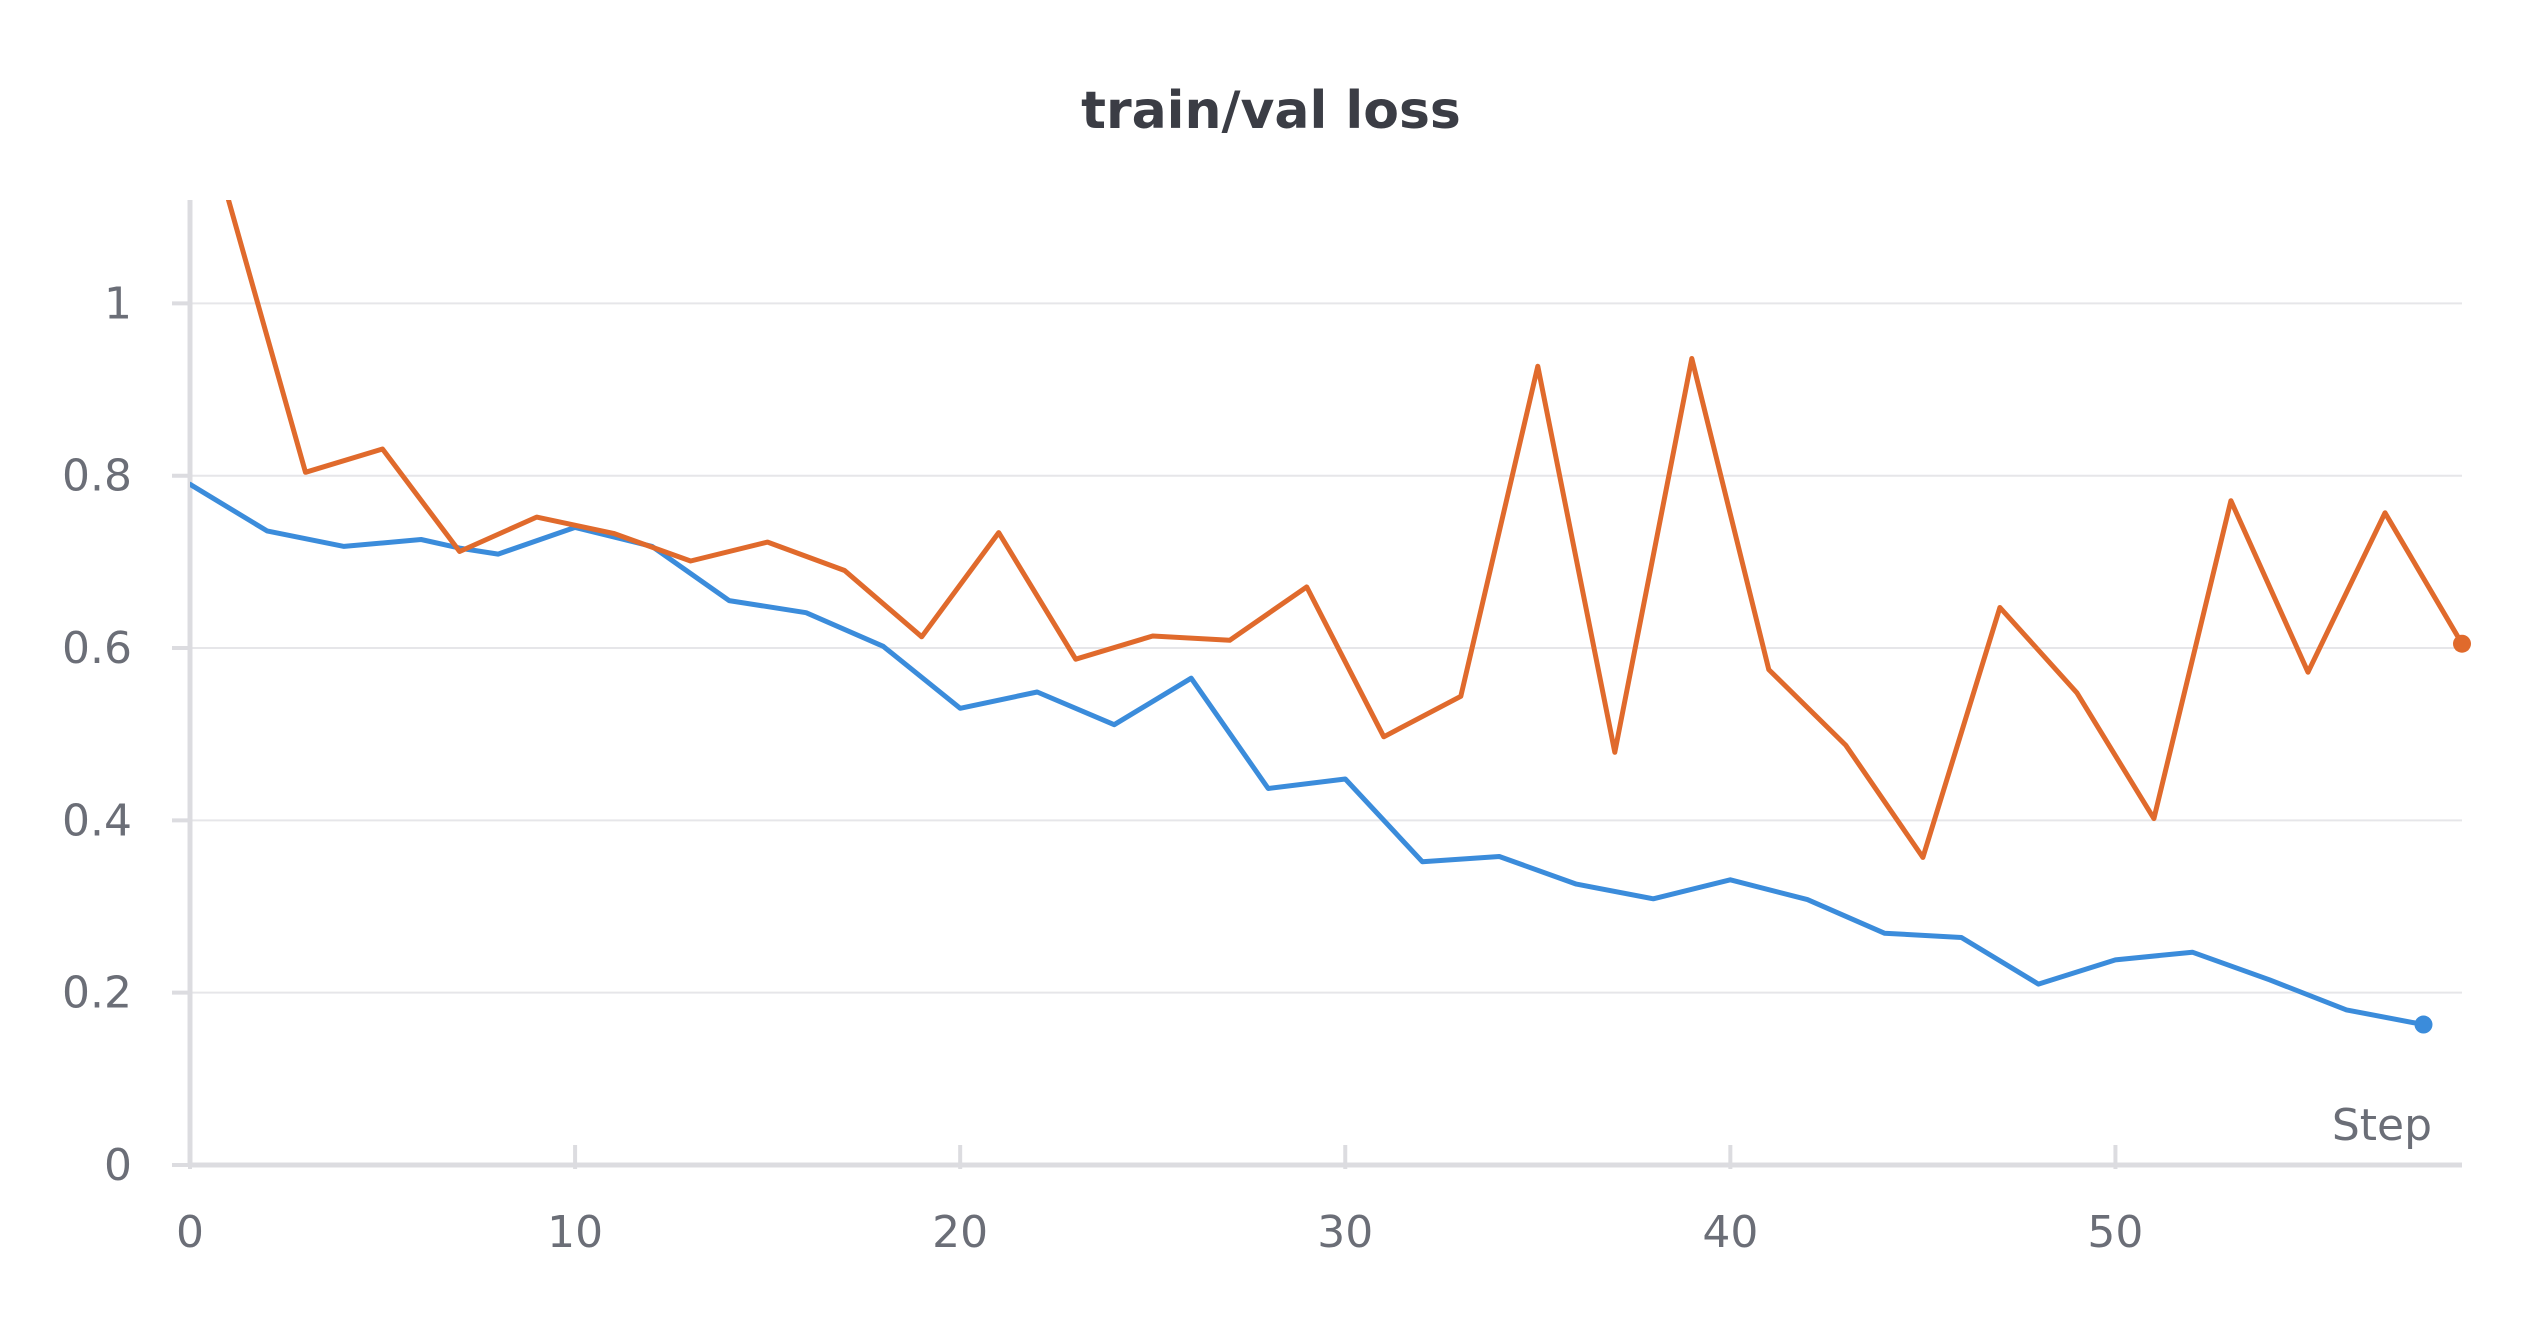 The image size is (2528, 1328). Describe the element at coordinates (97, 648) in the screenshot. I see `y-tick-label: 0.6` at that location.